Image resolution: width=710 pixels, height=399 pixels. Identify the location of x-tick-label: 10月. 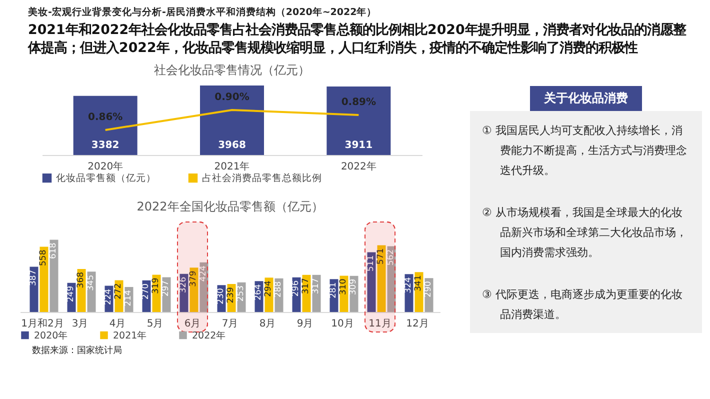
(342, 324).